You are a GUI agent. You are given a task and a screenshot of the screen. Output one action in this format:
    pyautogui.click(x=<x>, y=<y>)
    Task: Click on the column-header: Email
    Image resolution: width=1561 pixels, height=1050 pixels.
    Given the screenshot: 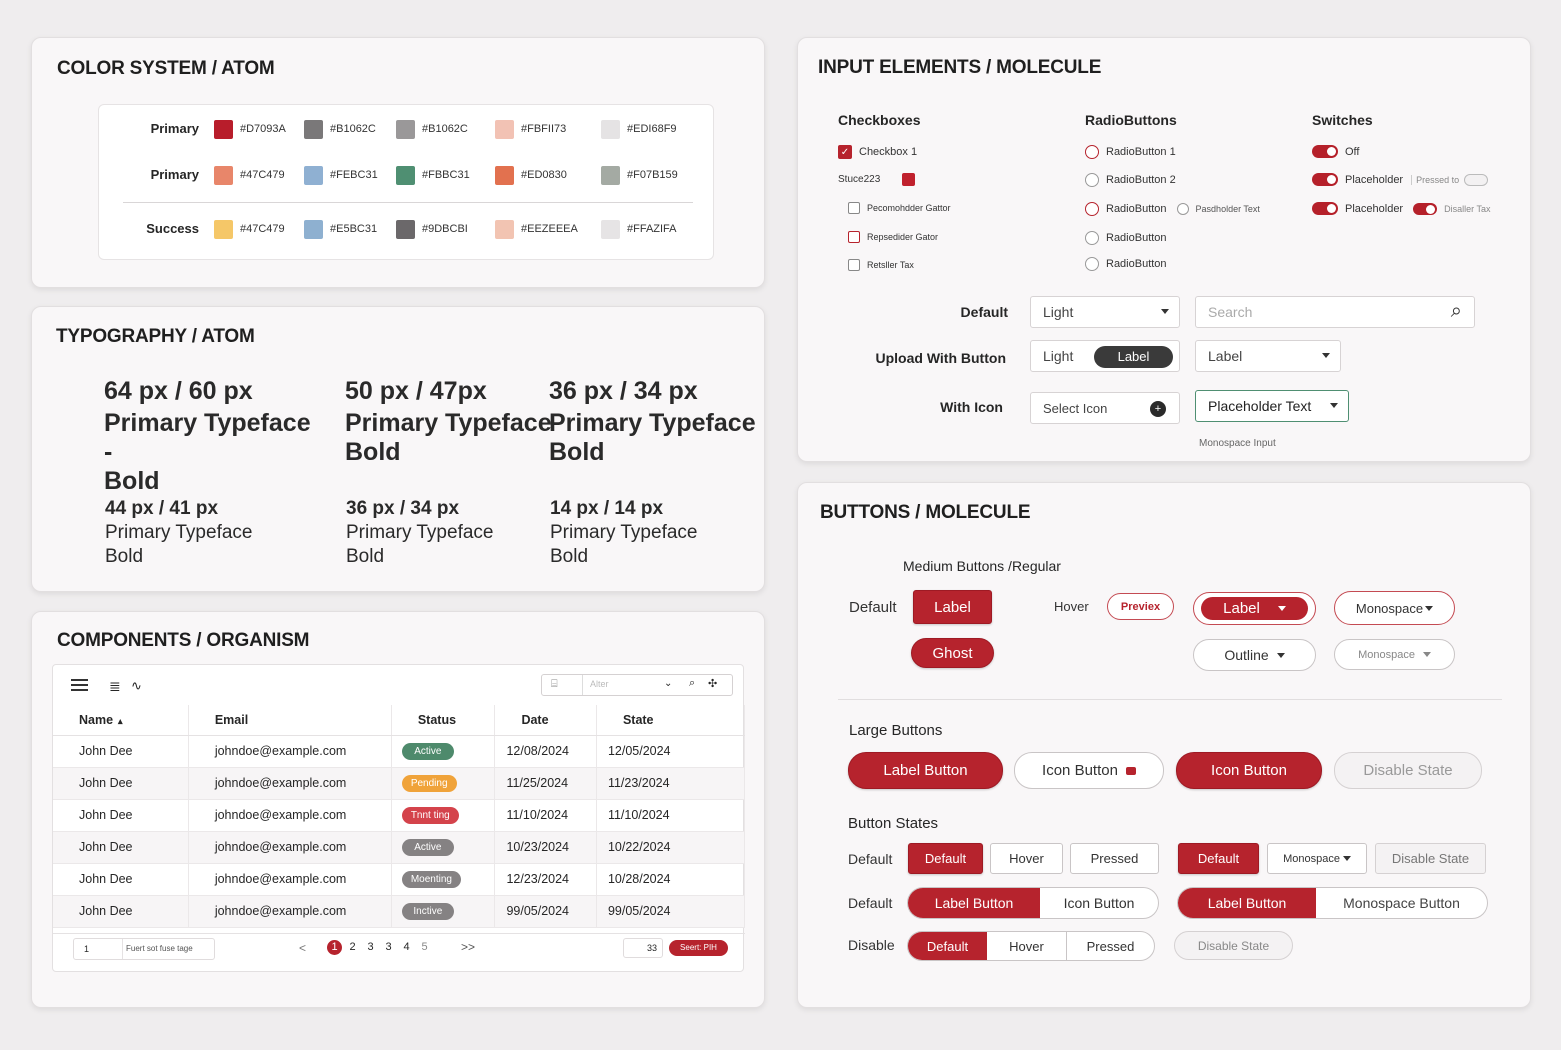 What is the action you would take?
    pyautogui.click(x=290, y=720)
    